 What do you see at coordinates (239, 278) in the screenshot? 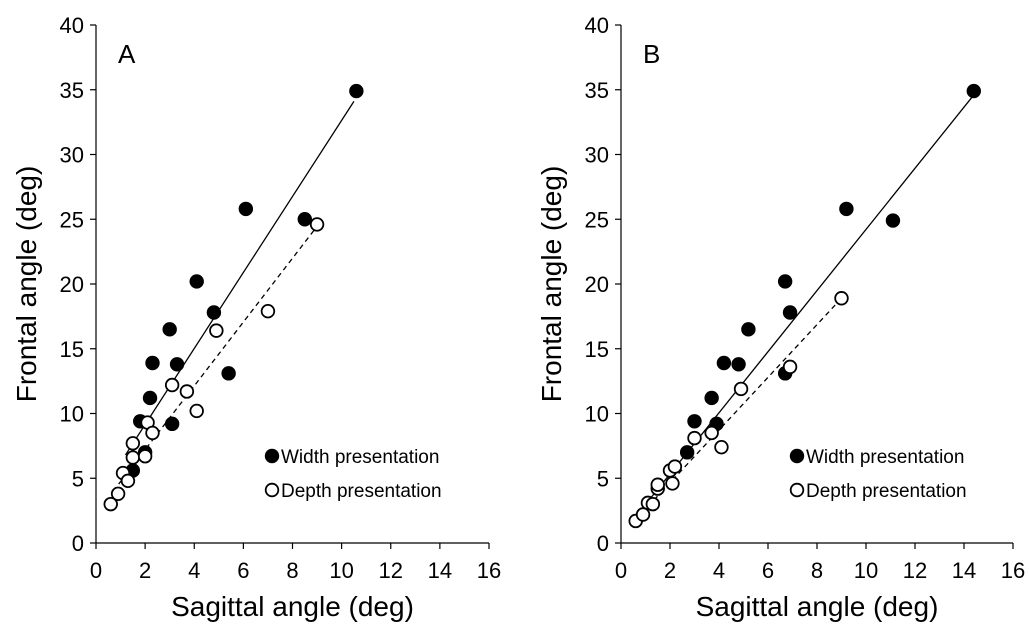
I see `fit-line-width` at bounding box center [239, 278].